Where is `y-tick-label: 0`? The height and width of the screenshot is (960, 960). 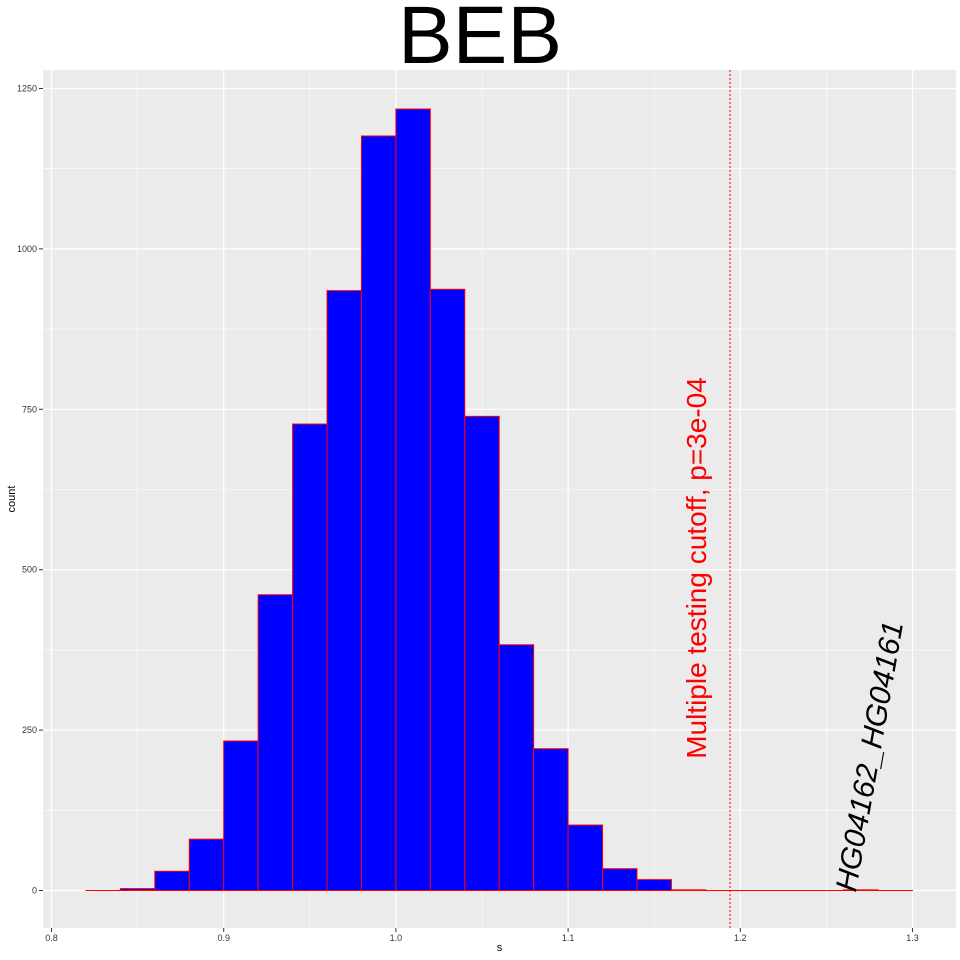 y-tick-label: 0 is located at coordinates (34, 891).